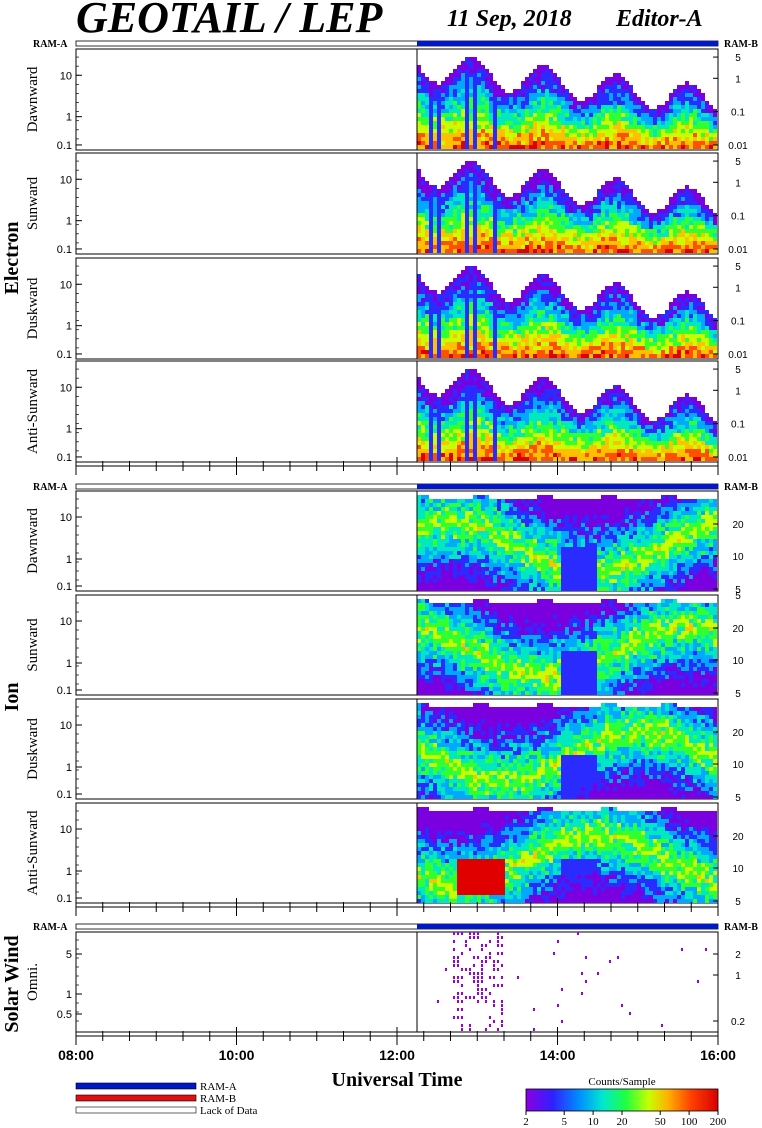  What do you see at coordinates (64, 1015) in the screenshot?
I see `left-tick-label: 0.5` at bounding box center [64, 1015].